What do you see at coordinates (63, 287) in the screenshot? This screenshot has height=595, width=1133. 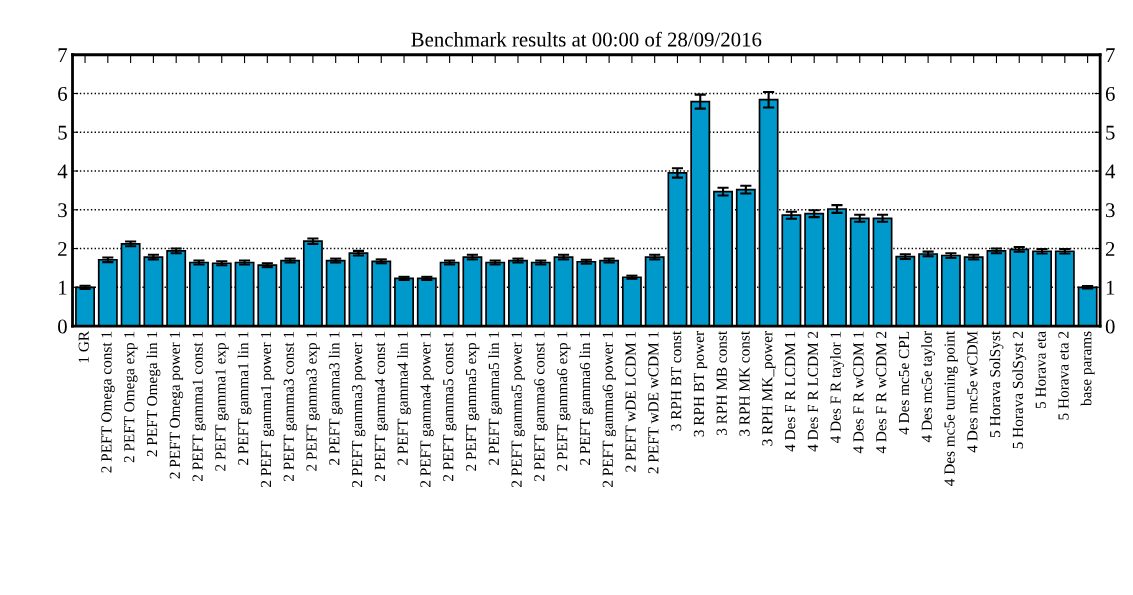 I see `y2-tick-label: 1` at bounding box center [63, 287].